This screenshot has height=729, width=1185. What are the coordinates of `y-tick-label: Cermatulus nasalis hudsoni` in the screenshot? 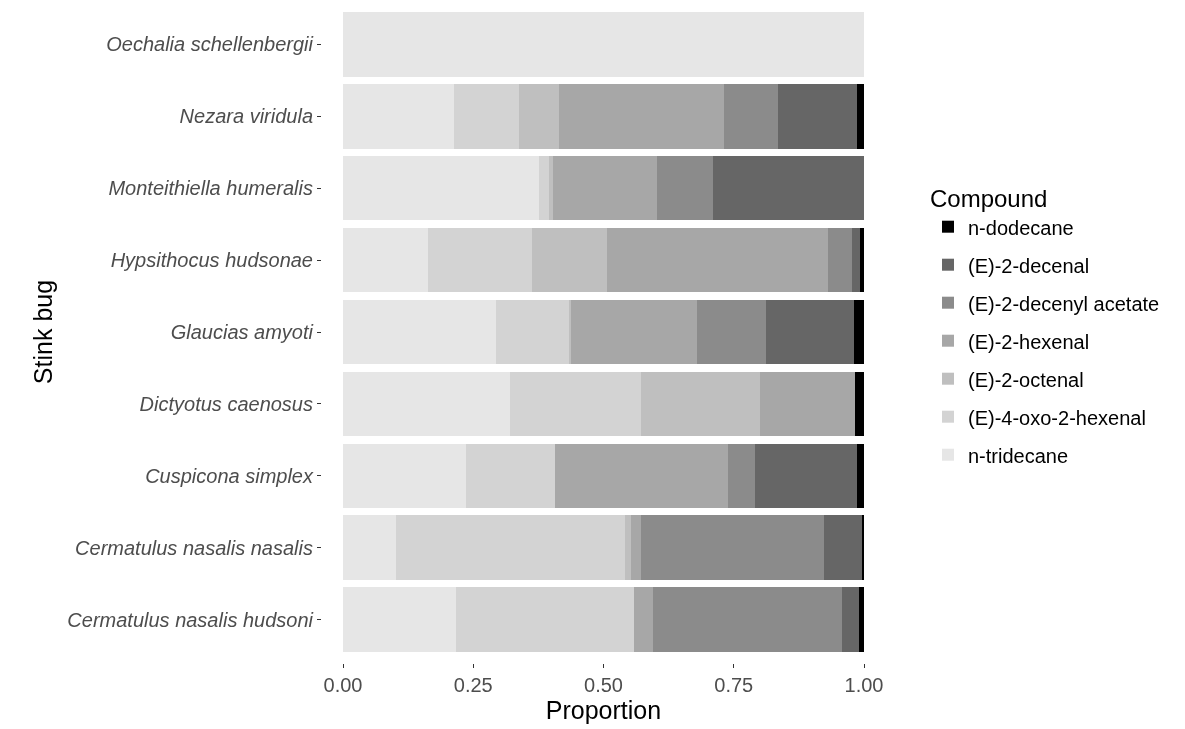 It's located at (190, 619).